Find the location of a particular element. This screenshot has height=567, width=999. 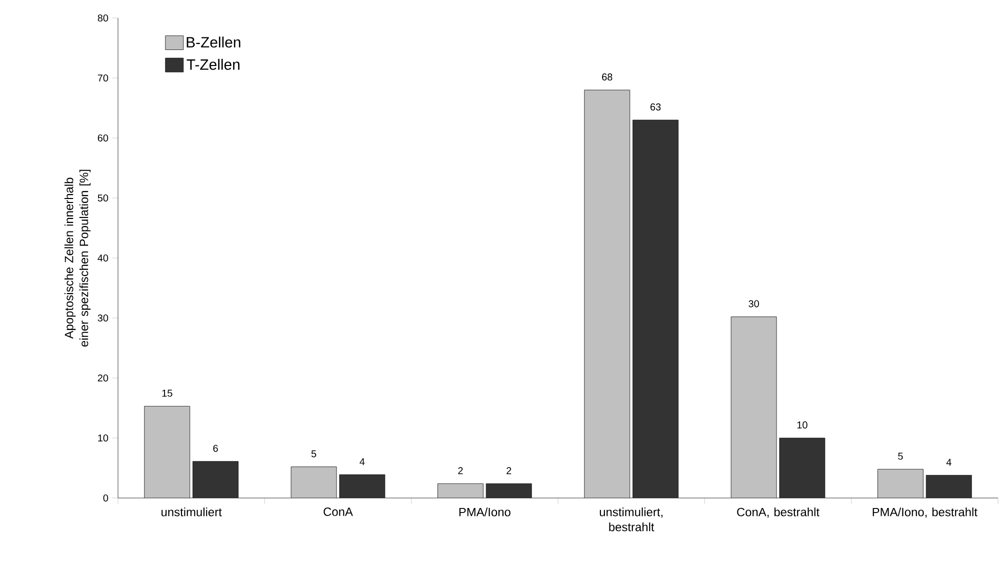

y-axis-title: Apoptosische Zellen innerhalb einer spezifischen Population [%] is located at coordinates (77, 258).